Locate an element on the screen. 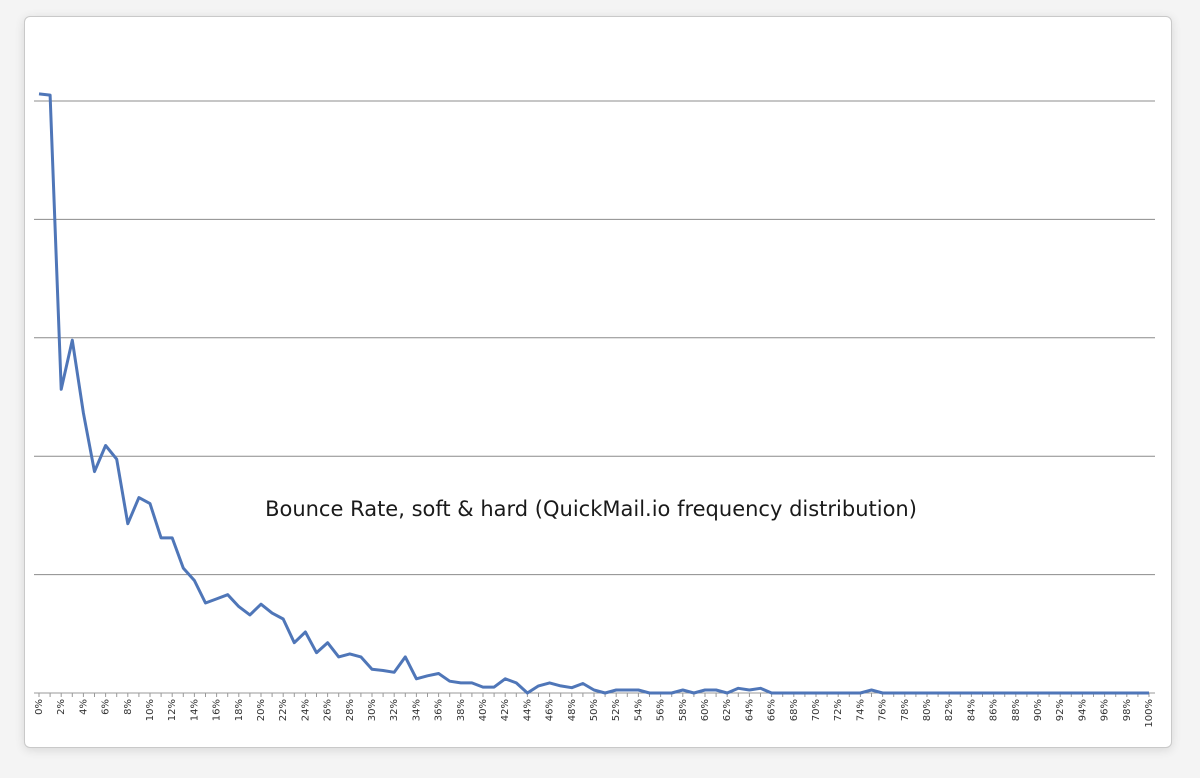 The width and height of the screenshot is (1200, 778). x-tick-label: 98% is located at coordinates (1127, 710).